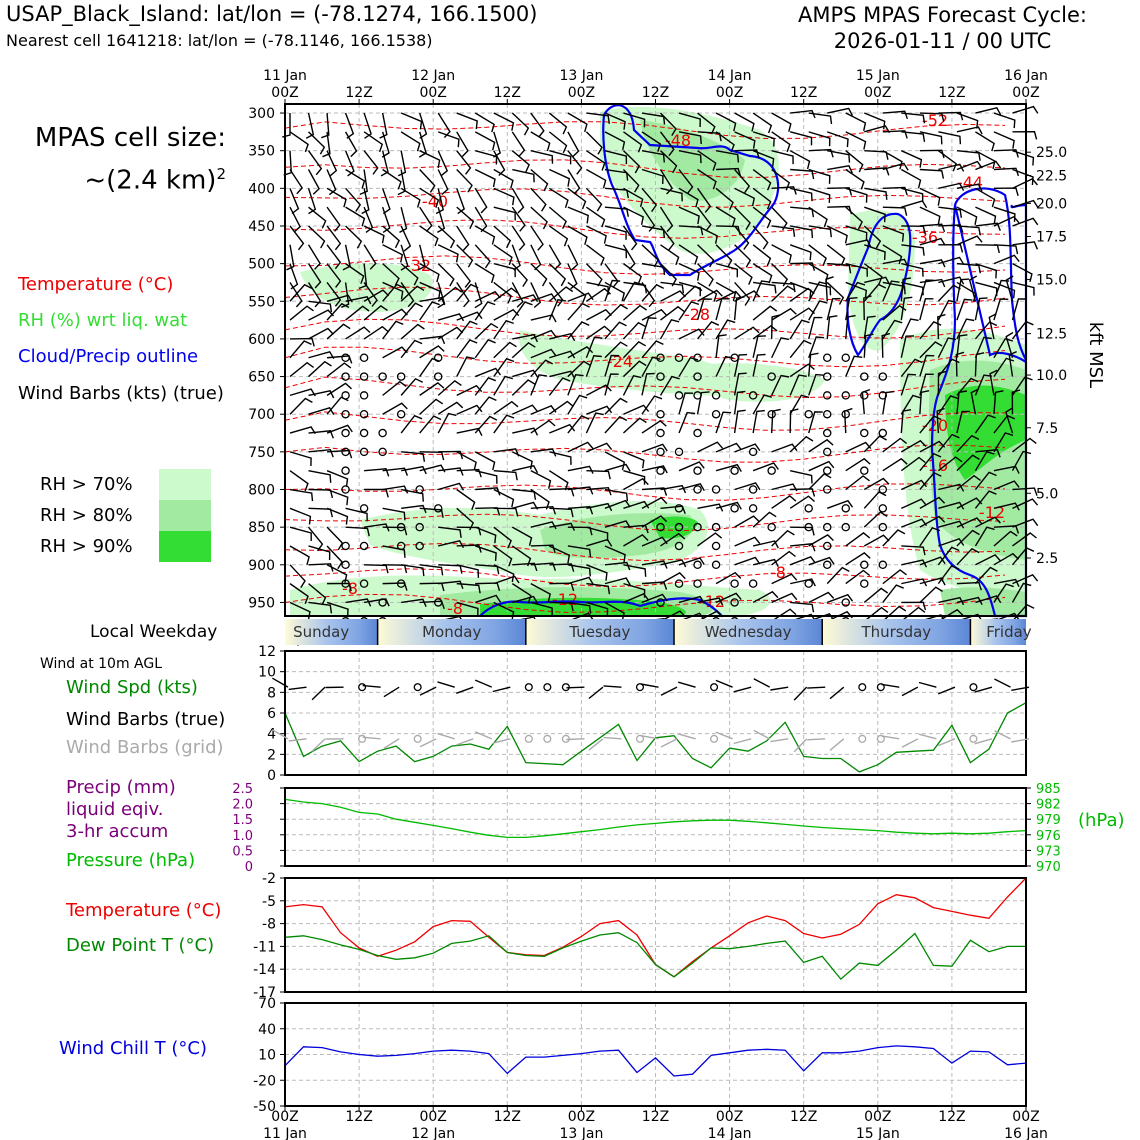 Image resolution: width=1140 pixels, height=1140 pixels. I want to click on temperature-panel-label: Temperature (°C), so click(144, 910).